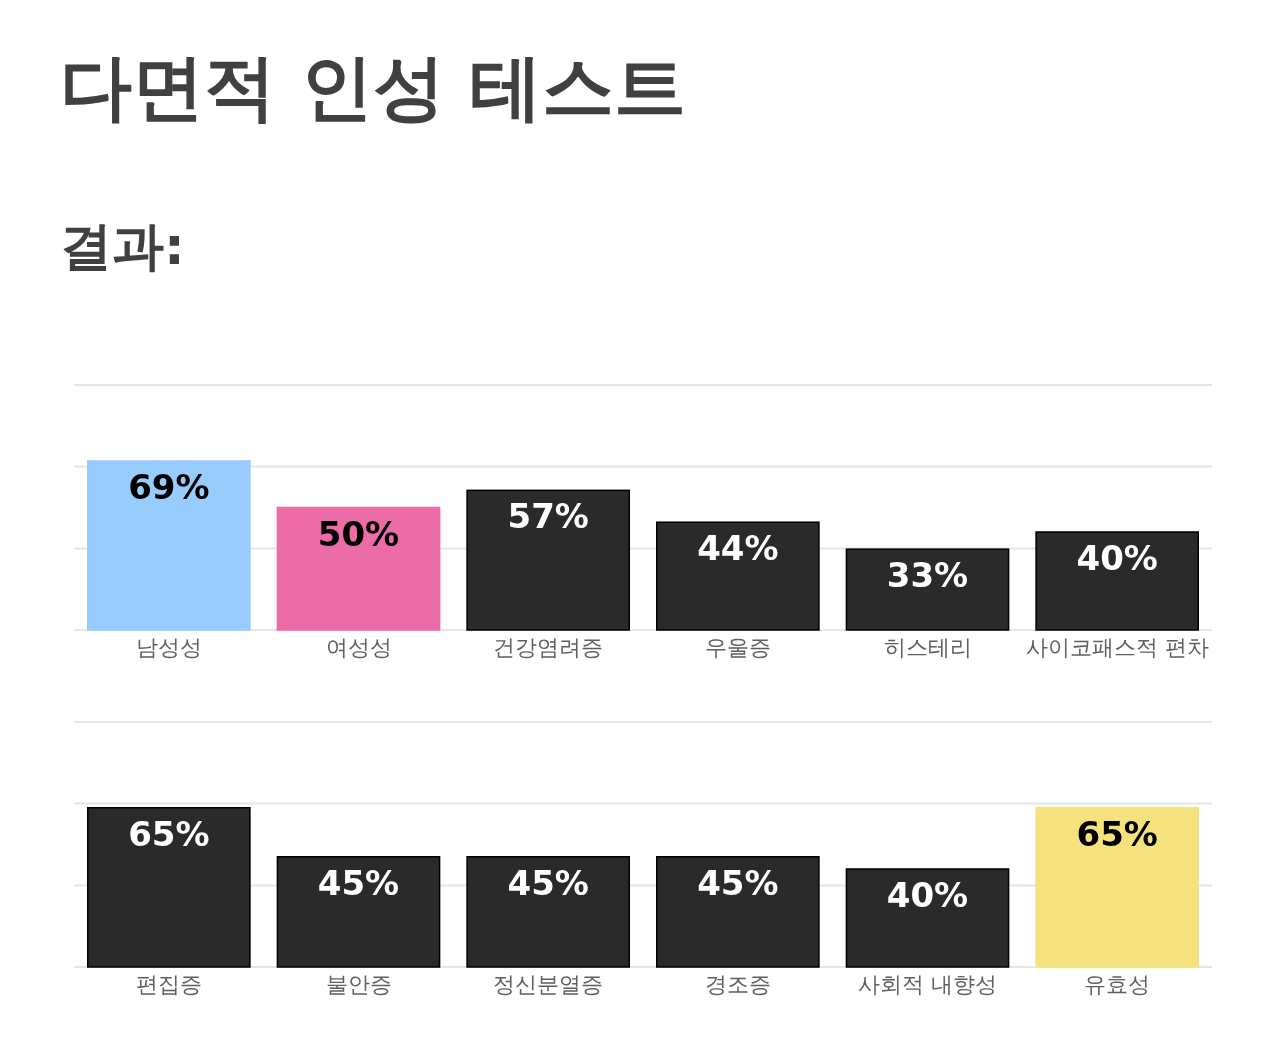  I want to click on data-label: 33%, so click(927, 575).